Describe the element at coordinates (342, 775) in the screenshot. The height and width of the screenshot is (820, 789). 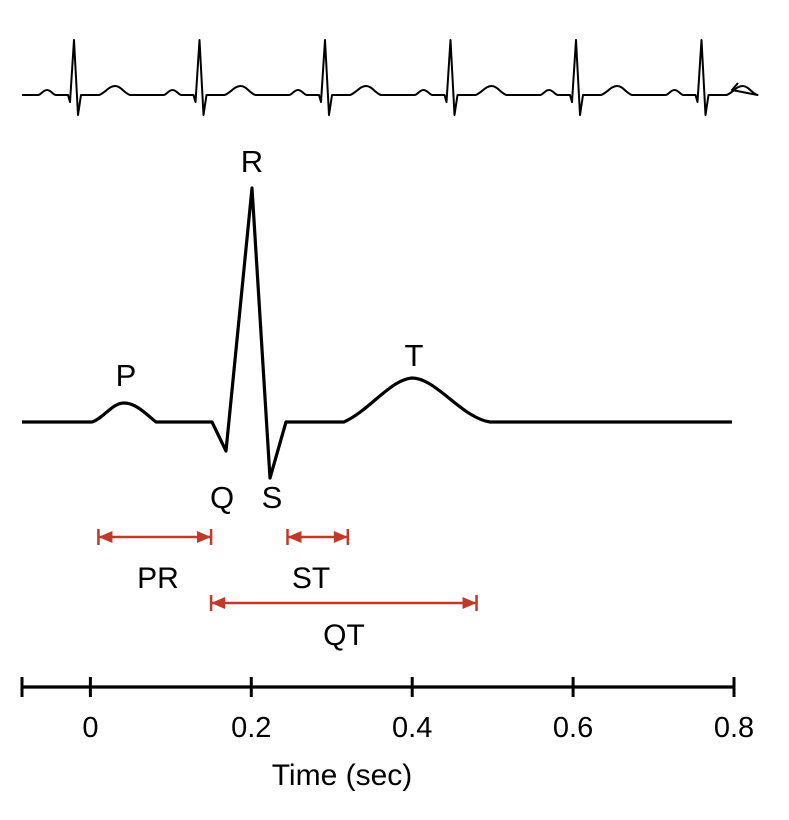
I see `time-axis-label: Time (sec)` at that location.